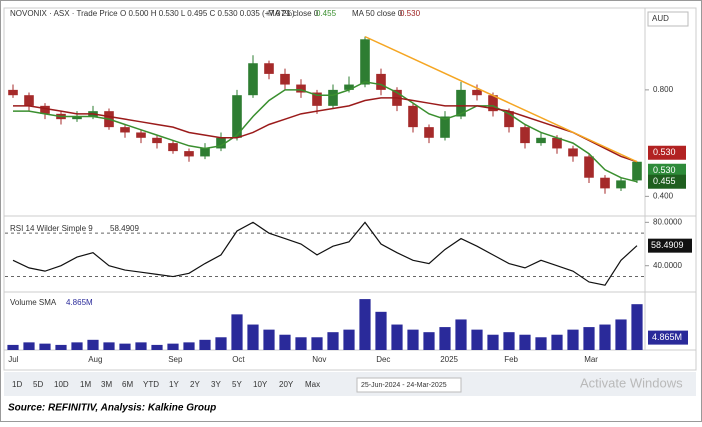  I want to click on rsi-value: 58.4909, so click(124, 228).